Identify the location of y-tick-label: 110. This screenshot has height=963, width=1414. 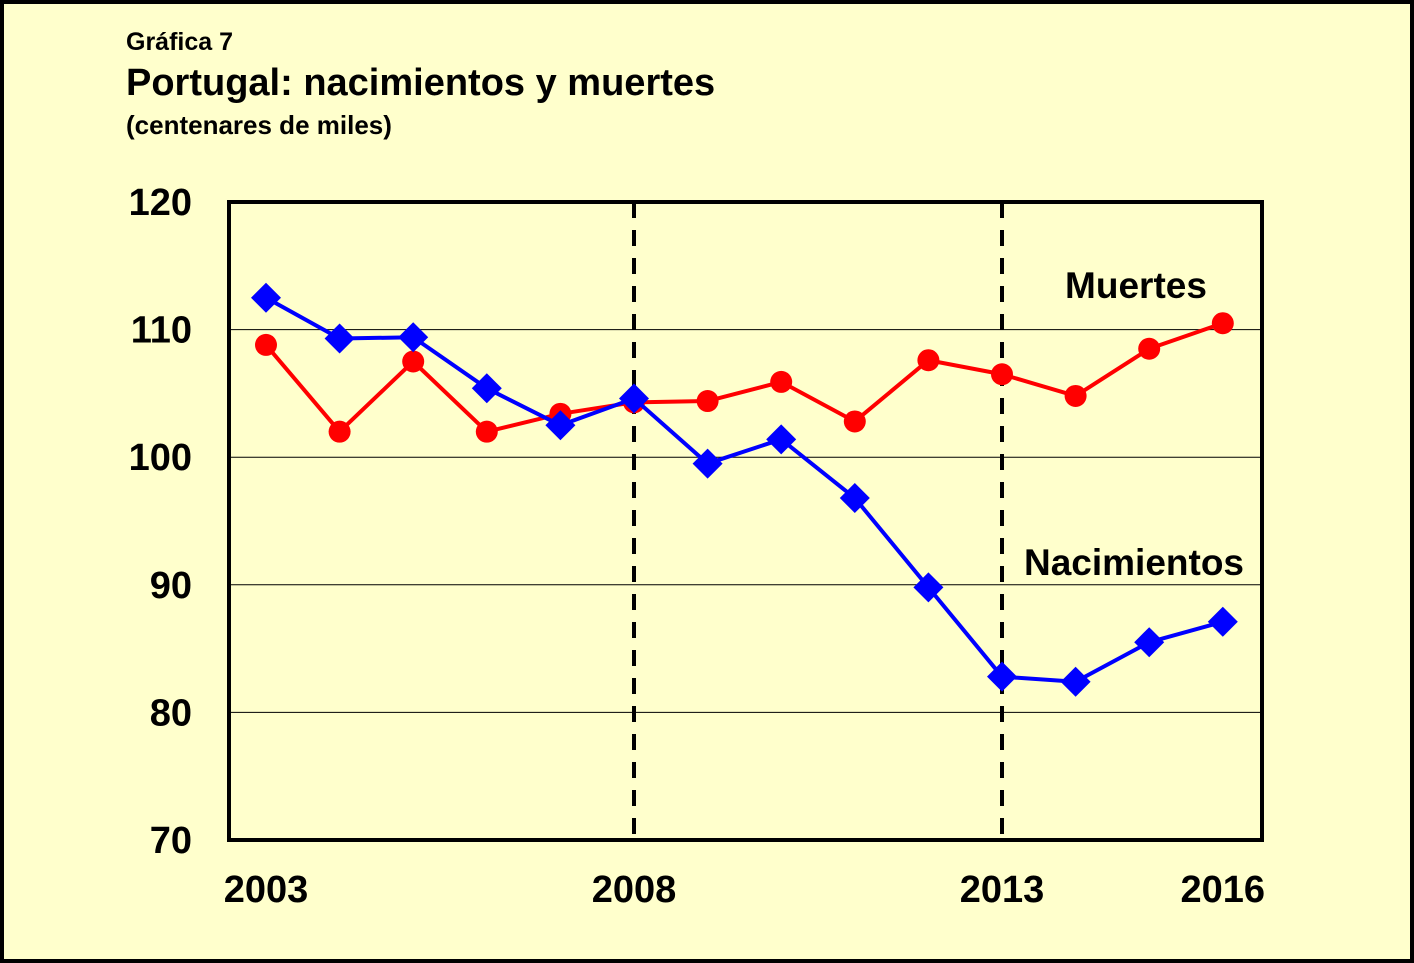
(161, 331).